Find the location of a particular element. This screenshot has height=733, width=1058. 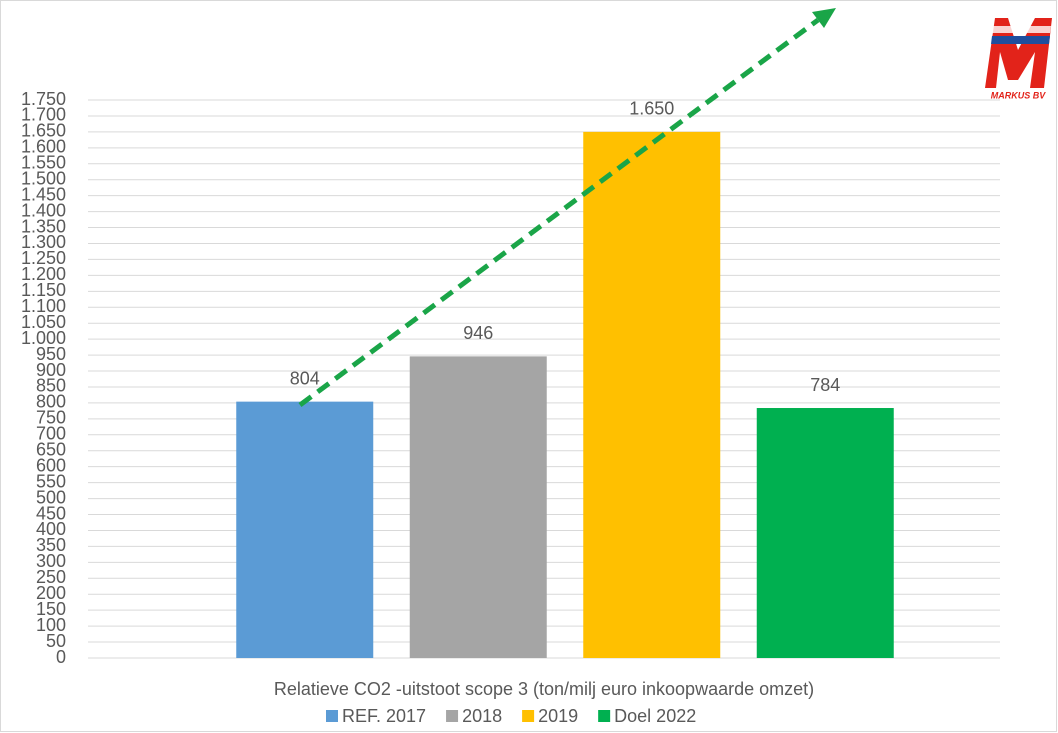

y-tick-label: 1.150 is located at coordinates (43, 290).